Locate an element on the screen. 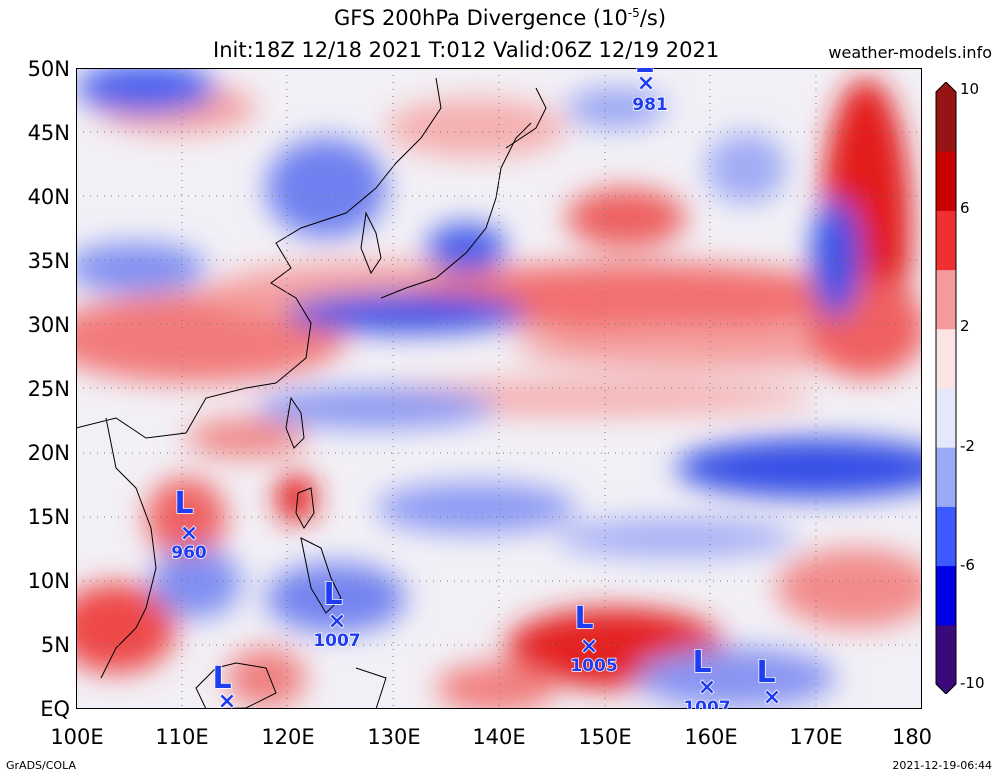  grads-credit: GrADS/COLA is located at coordinates (41, 765).